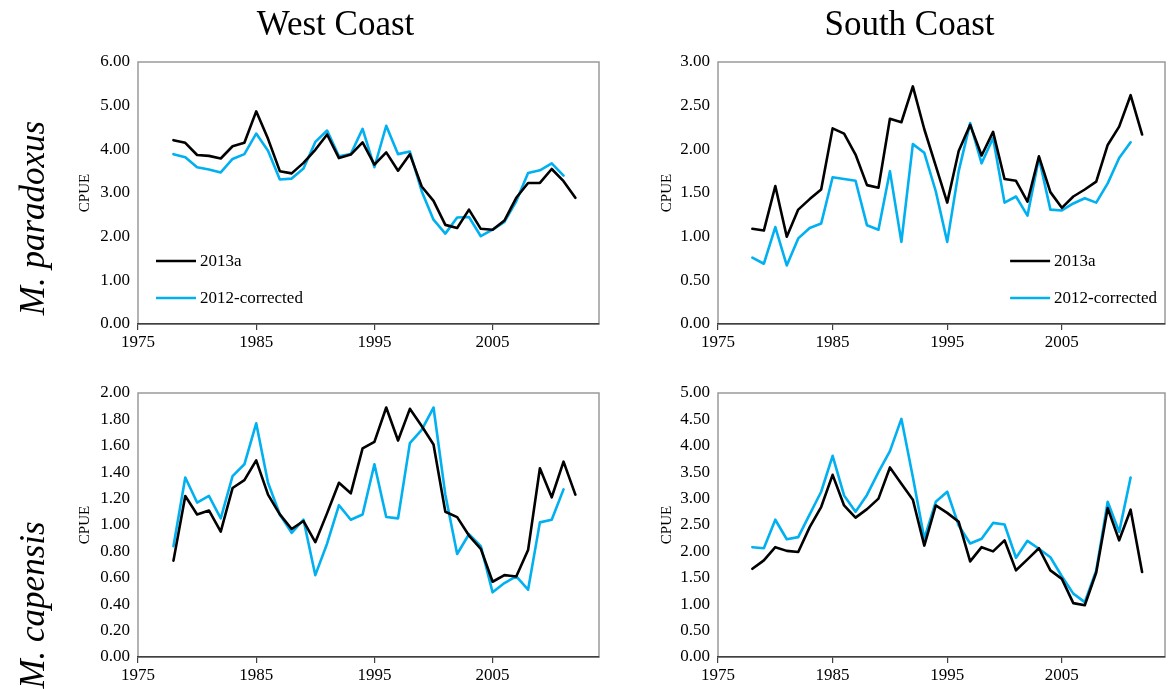 The image size is (1173, 689). Describe the element at coordinates (115, 577) in the screenshot. I see `y-tick-label: 0.60` at that location.